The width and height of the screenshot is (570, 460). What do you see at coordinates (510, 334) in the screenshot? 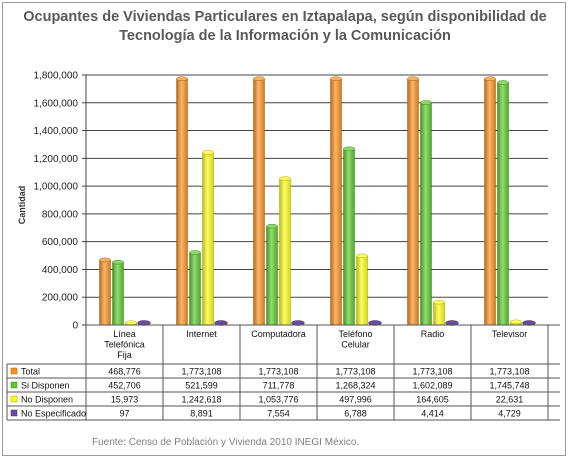
I see `x-category-label: Televisor` at bounding box center [510, 334].